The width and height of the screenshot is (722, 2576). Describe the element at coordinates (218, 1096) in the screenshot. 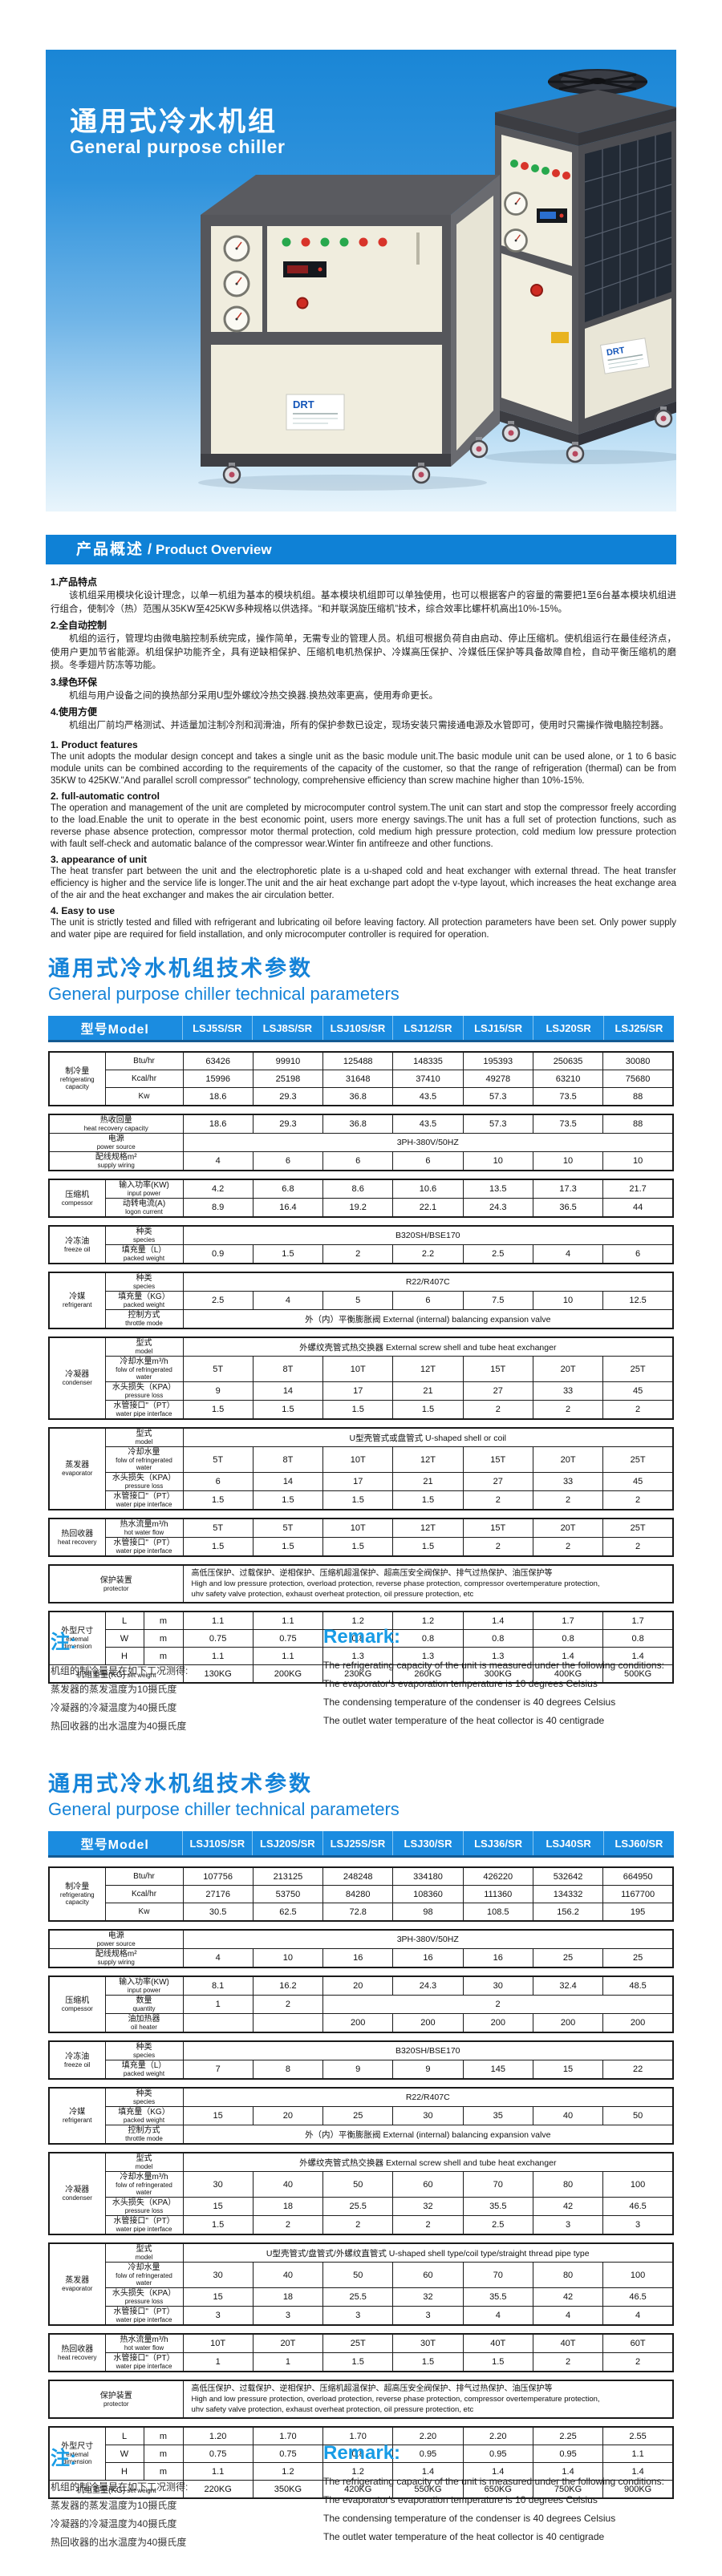

I see `spec-value: 18.6` at that location.